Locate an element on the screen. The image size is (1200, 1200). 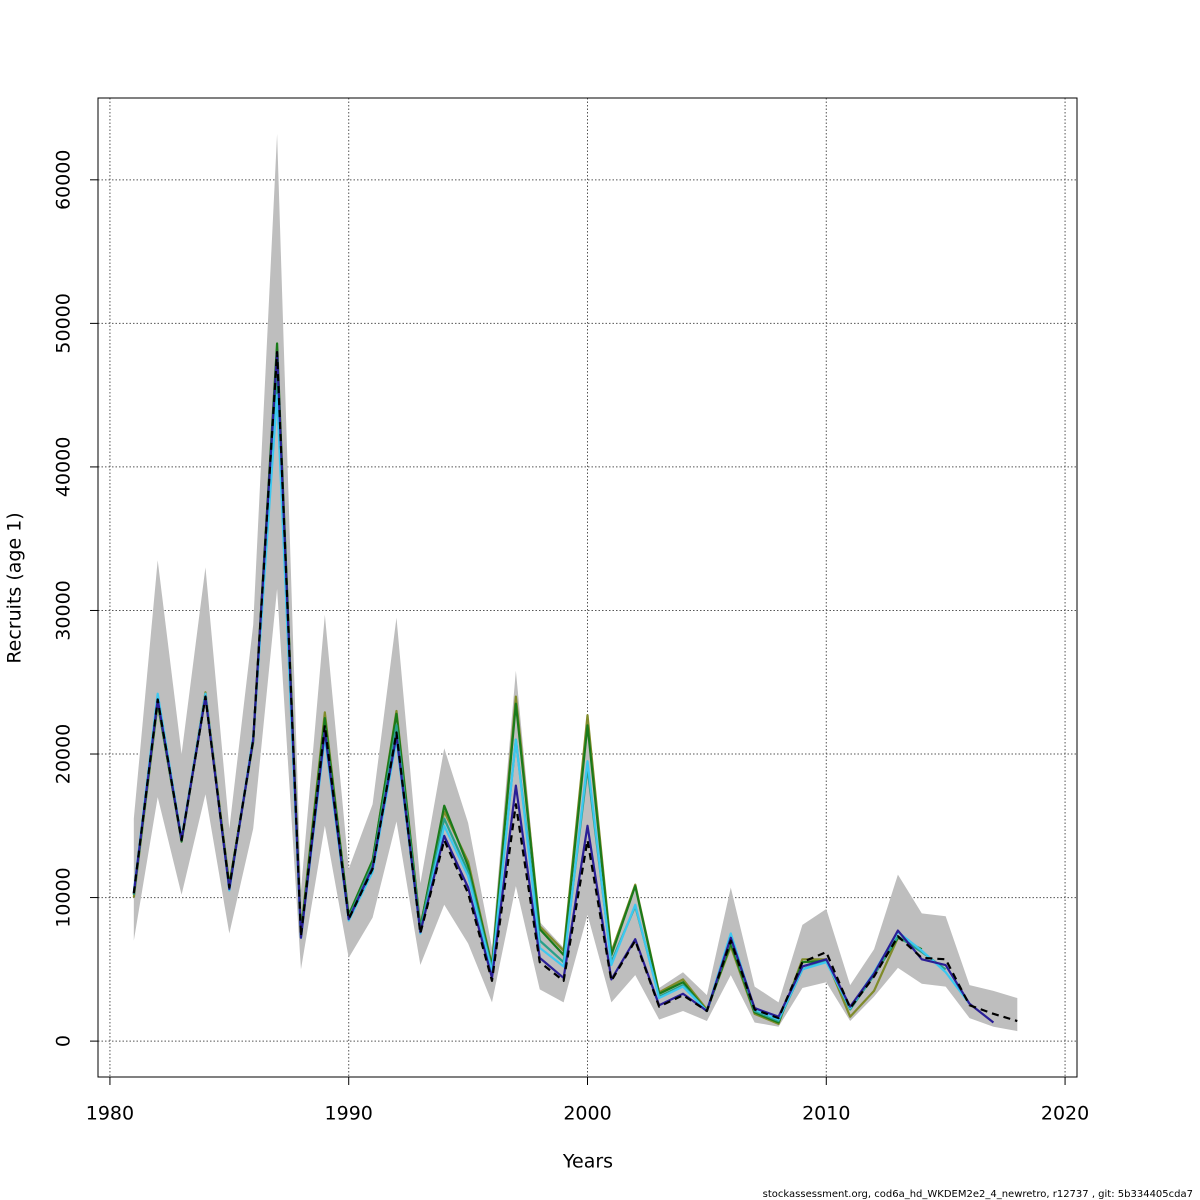
x-tick-label: 1990 is located at coordinates (349, 1114).